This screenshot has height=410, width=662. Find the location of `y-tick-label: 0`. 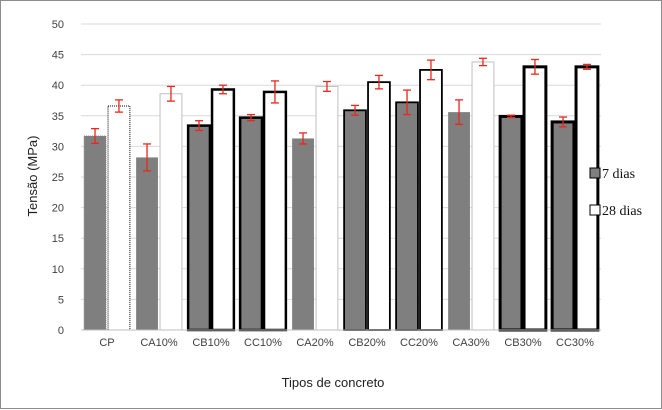

y-tick-label: 0 is located at coordinates (61, 331).